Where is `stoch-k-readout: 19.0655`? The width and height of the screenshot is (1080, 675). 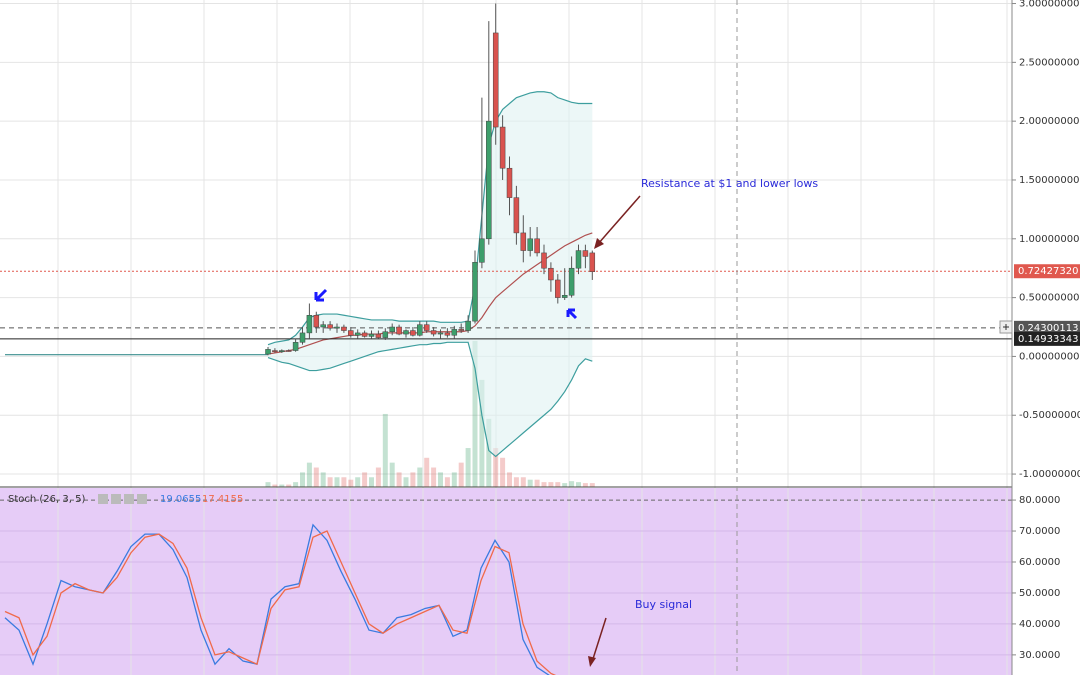
stoch-k-readout: 19.0655 is located at coordinates (180, 499).